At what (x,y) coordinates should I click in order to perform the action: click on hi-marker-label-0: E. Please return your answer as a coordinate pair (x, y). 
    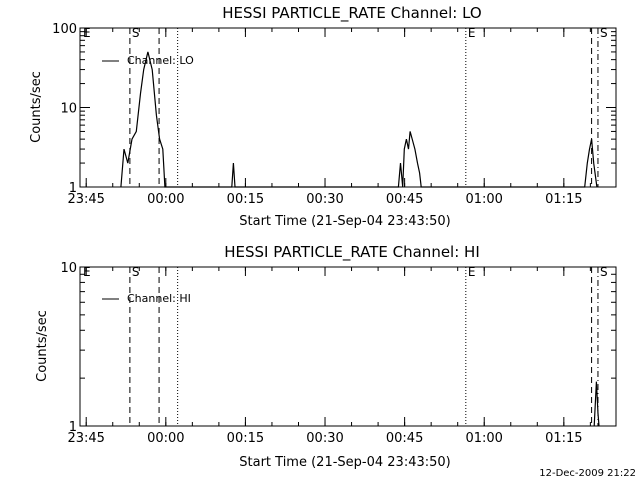
    Looking at the image, I should click on (87, 272).